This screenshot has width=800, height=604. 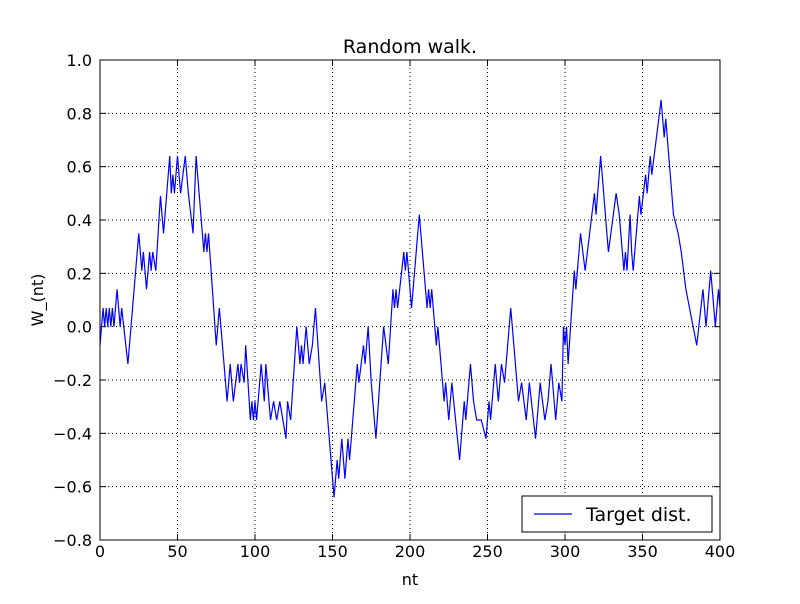 What do you see at coordinates (410, 47) in the screenshot?
I see `chart-title: Random walk.` at bounding box center [410, 47].